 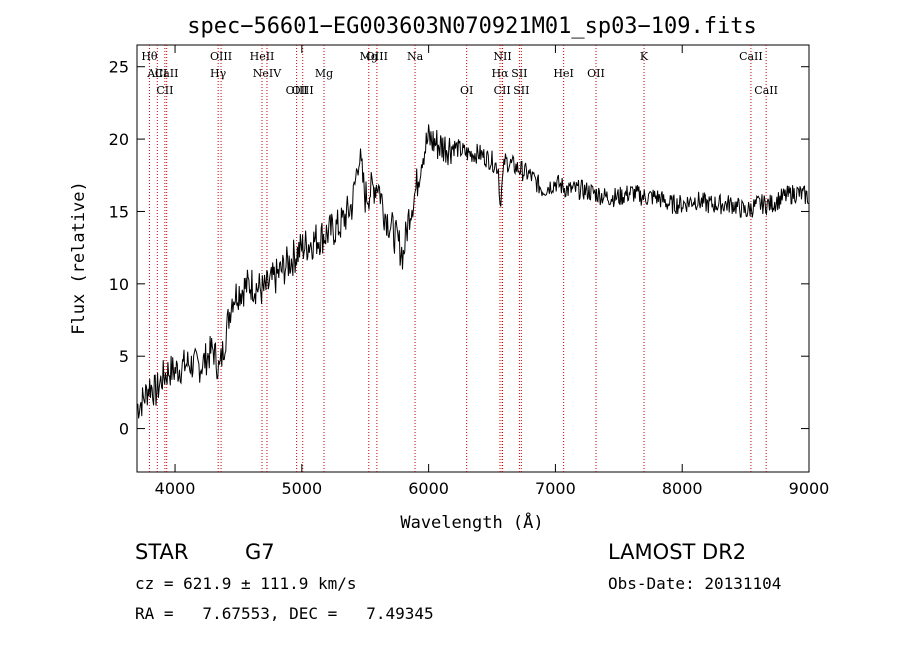 I want to click on x-tick-label-2: 6000, so click(x=428, y=488).